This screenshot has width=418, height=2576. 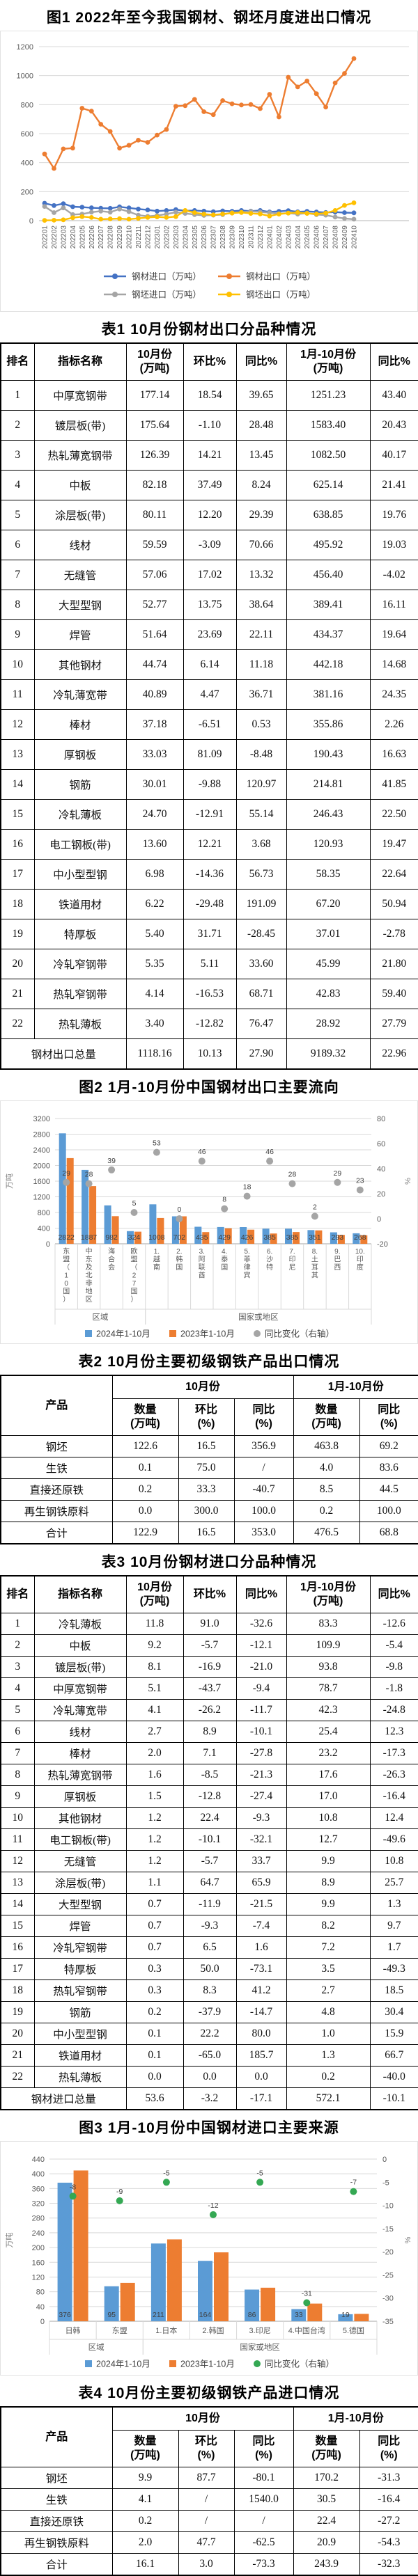 I want to click on table-row: 9 焊管 51.64 23.69 22.11 434.37 19.64, so click(x=209, y=634).